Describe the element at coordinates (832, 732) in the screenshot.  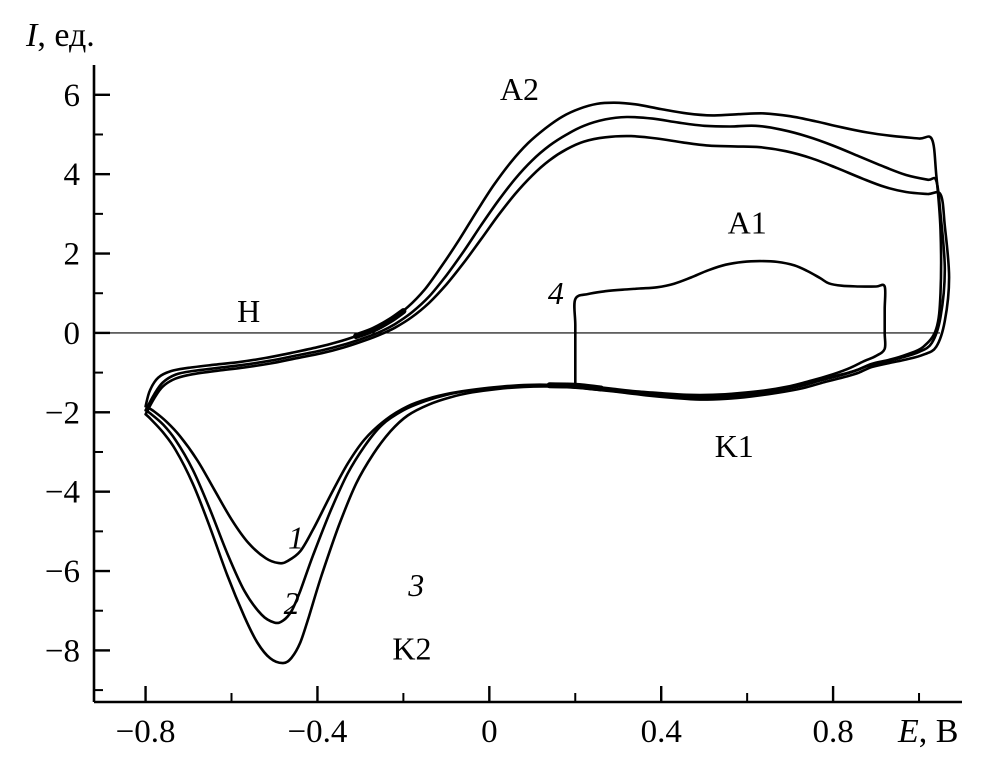
I see `x-tick-label: 0.8` at that location.